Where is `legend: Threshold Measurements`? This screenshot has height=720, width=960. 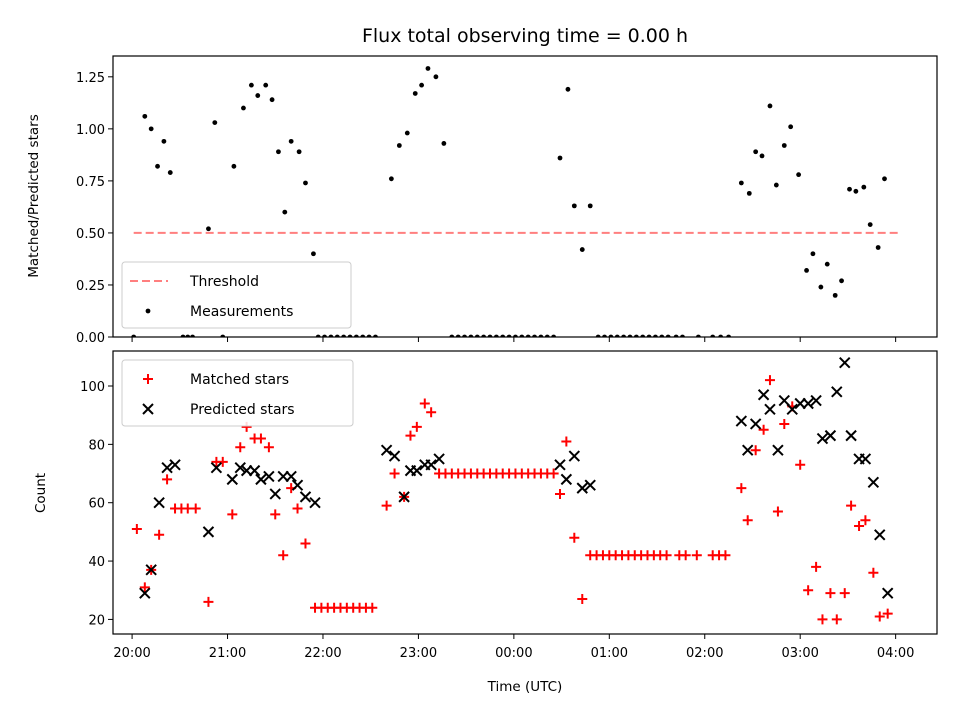 legend: Threshold Measurements is located at coordinates (236, 295).